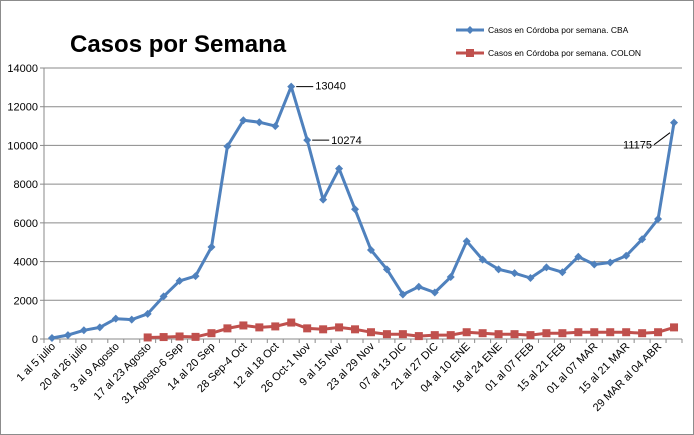  Describe the element at coordinates (26, 301) in the screenshot. I see `y-tick-label: 2000` at that location.